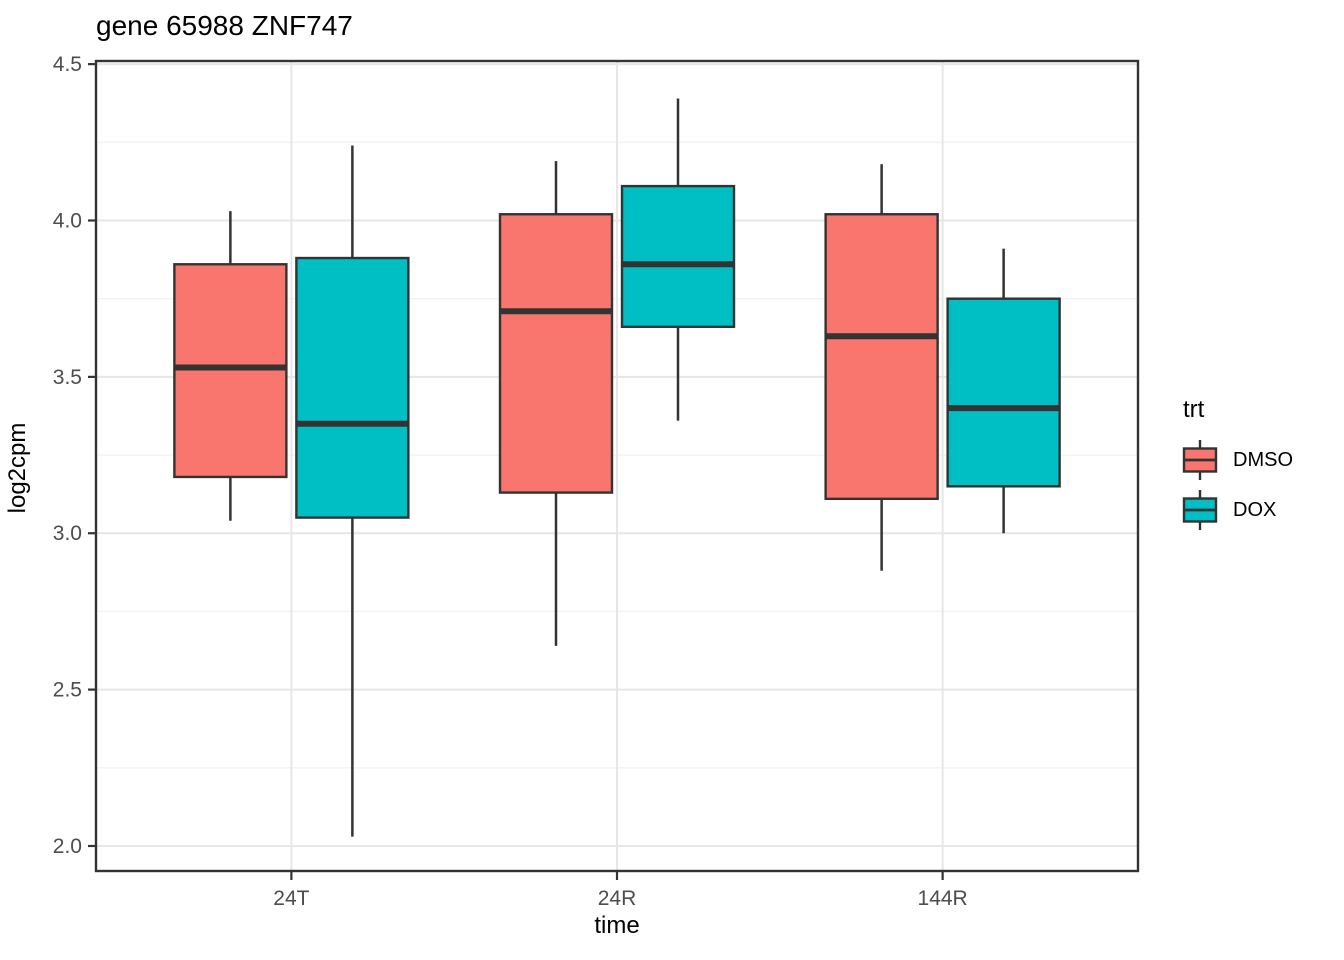  What do you see at coordinates (556, 353) in the screenshot?
I see `box-DMSO-24R` at bounding box center [556, 353].